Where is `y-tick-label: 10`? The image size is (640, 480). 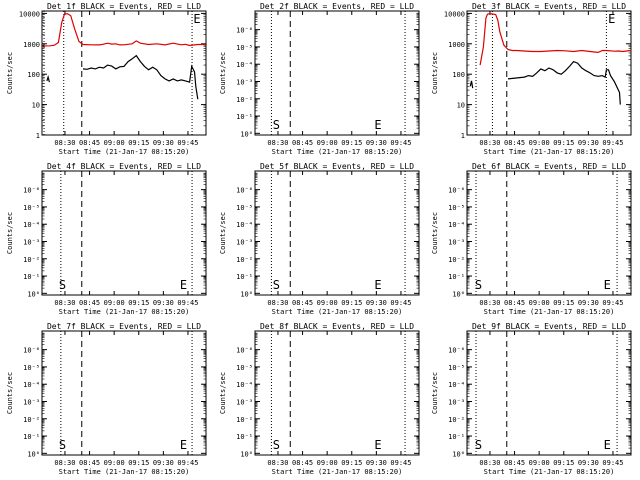
y-tick-label: 10 is located at coordinates (36, 106).